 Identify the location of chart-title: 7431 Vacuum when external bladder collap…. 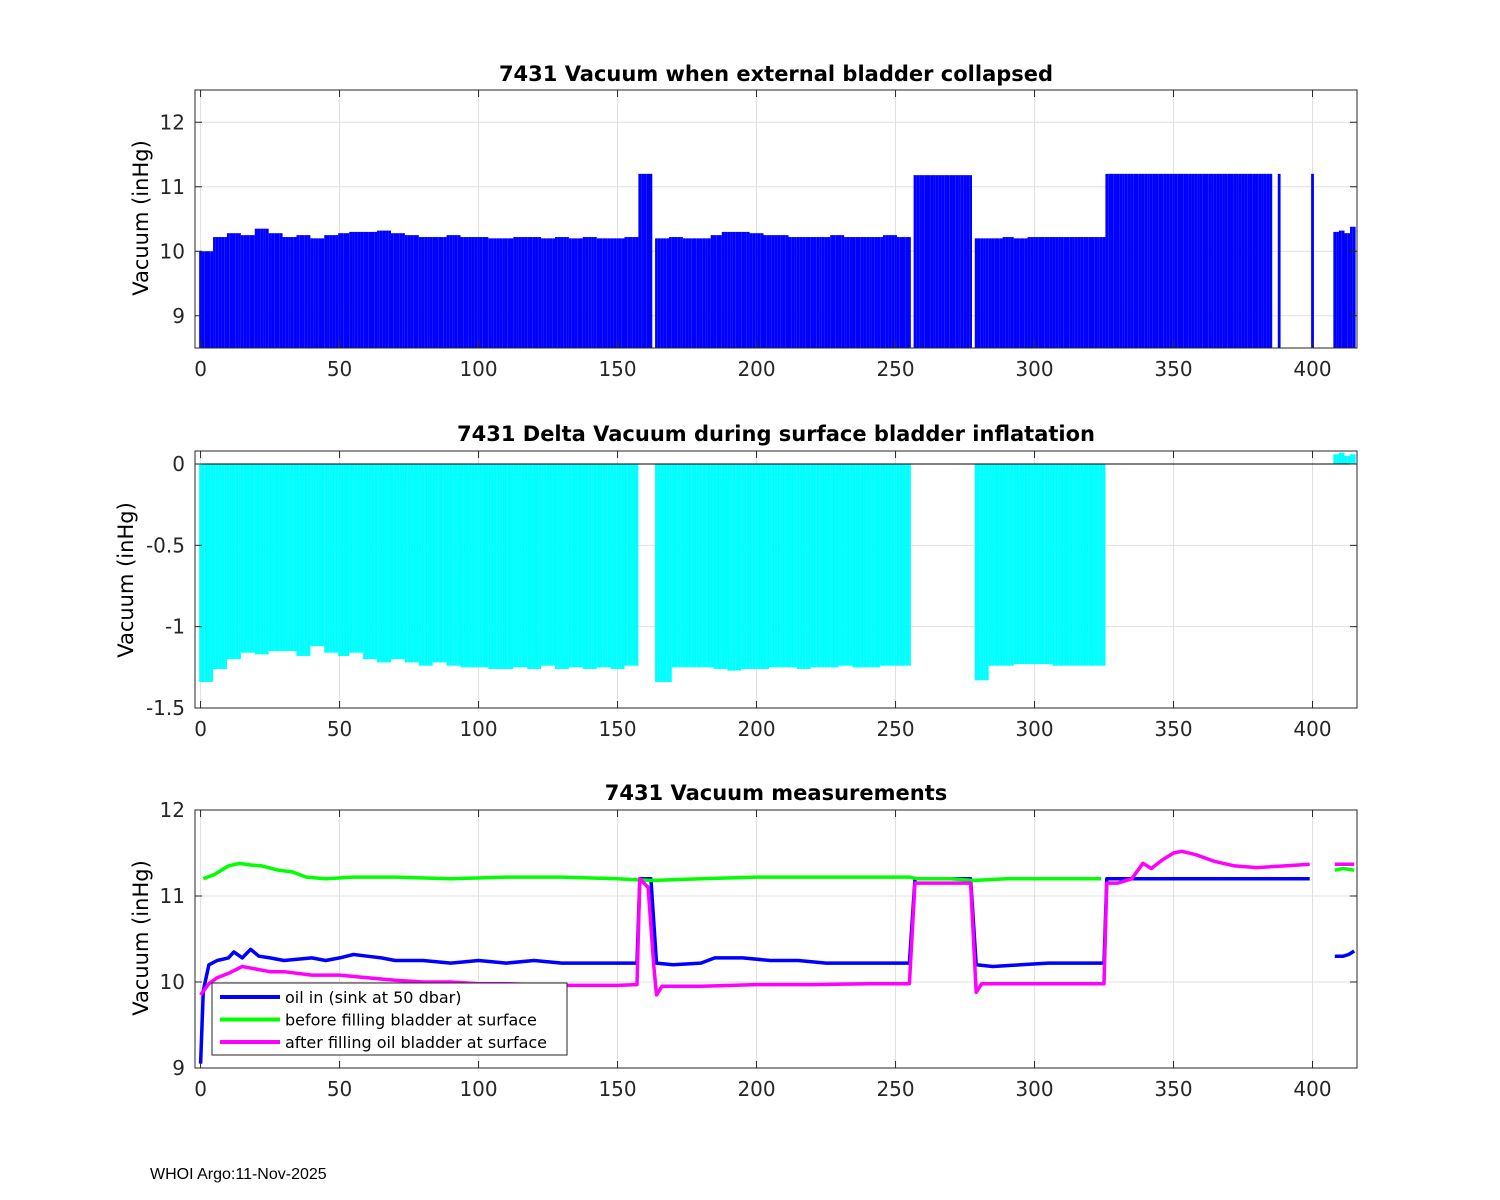
(776, 74).